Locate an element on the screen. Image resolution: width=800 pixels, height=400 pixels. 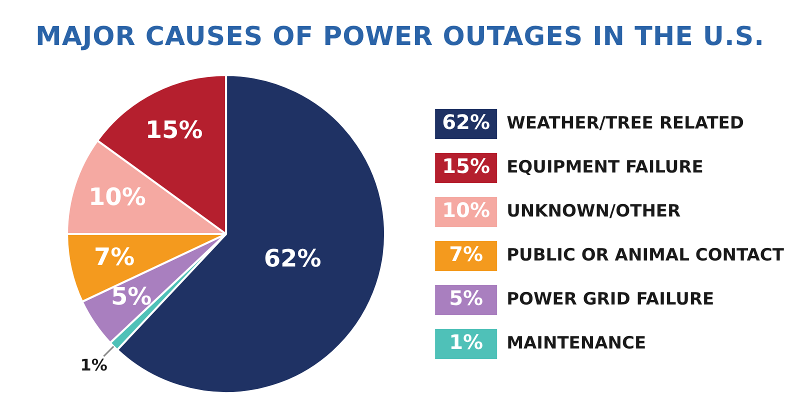
text: 10% is located at coordinates (466, 210).